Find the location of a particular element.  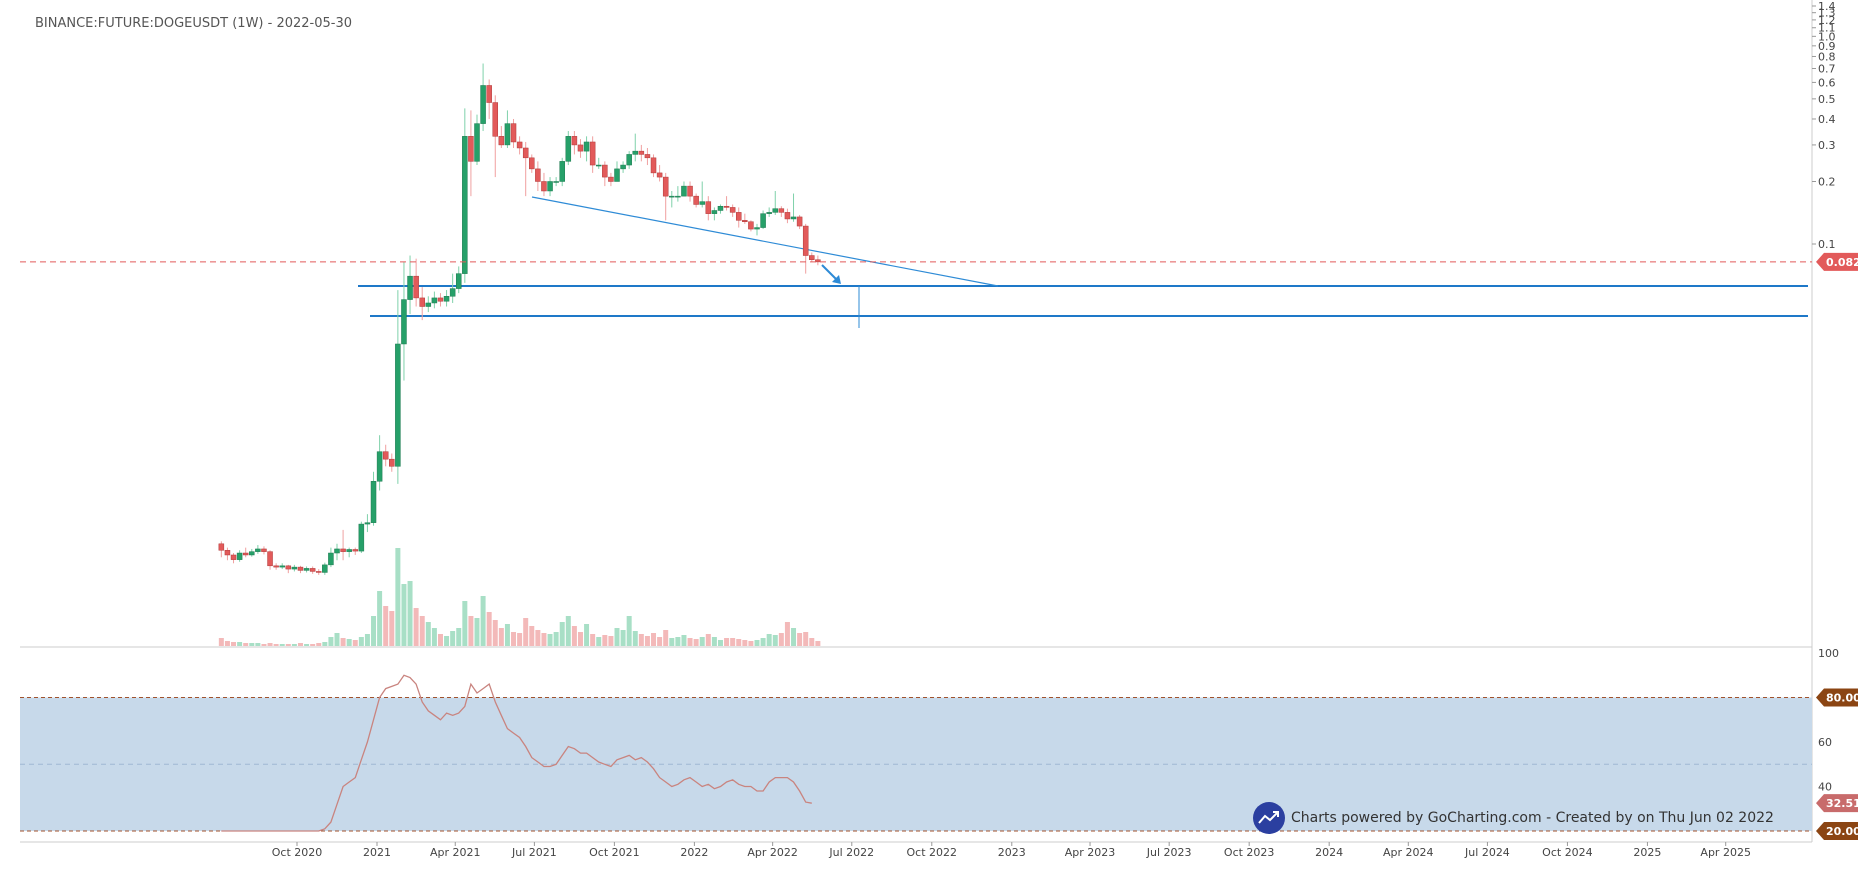

time-tick-label: Jul 2024 is located at coordinates (1487, 852).